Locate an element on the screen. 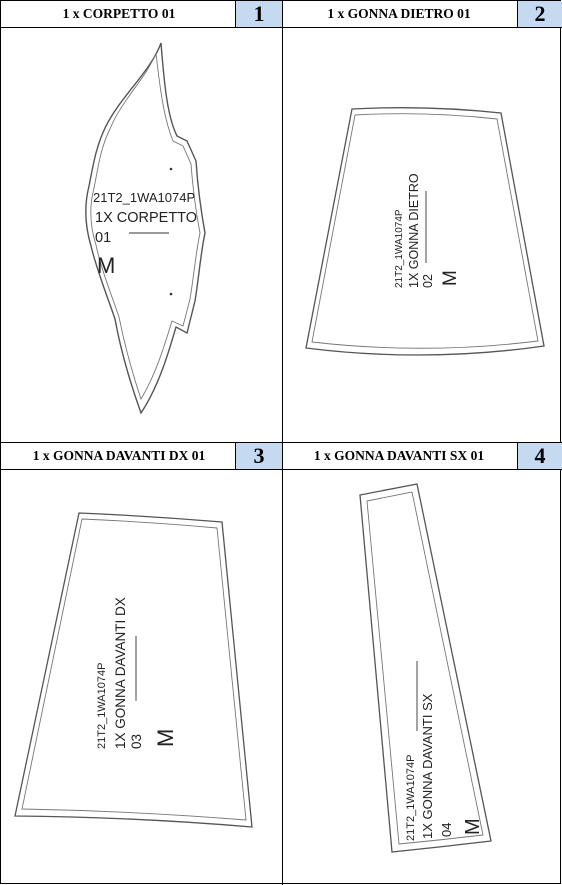 This screenshot has height=885, width=562. gonna-dietro-outline-outer is located at coordinates (425, 231).